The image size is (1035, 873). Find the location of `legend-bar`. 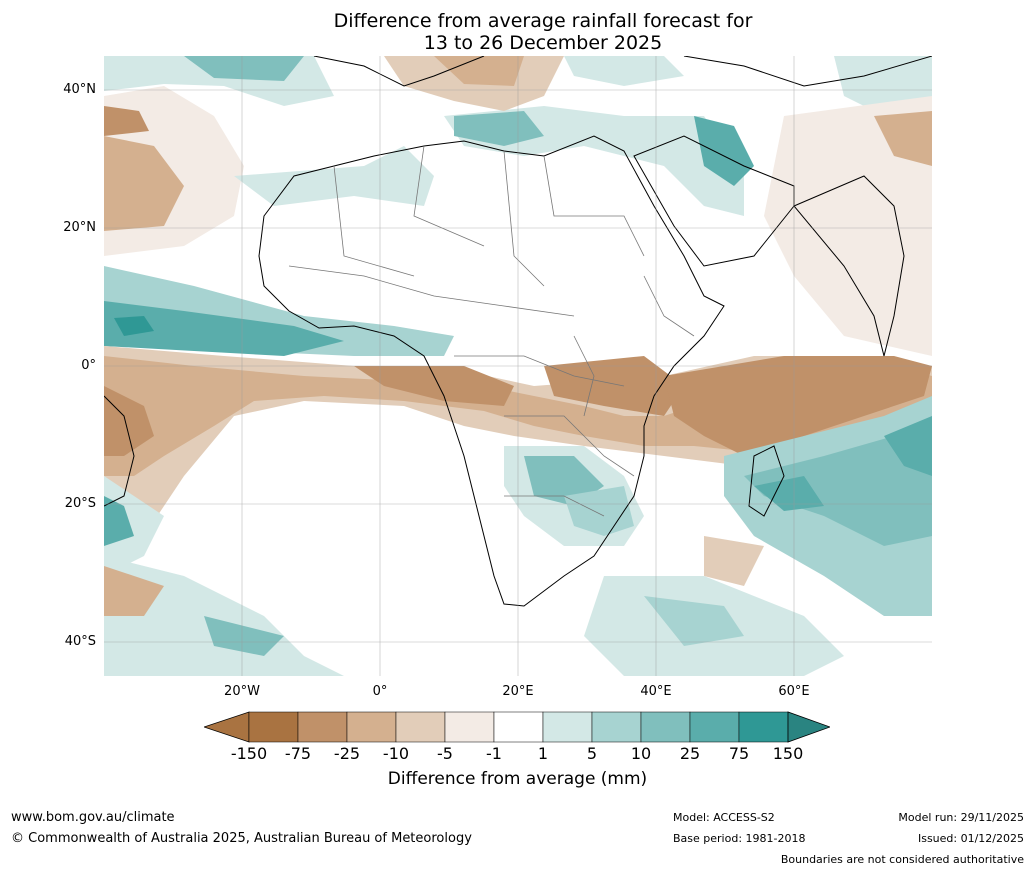

legend-bar is located at coordinates (517, 727).